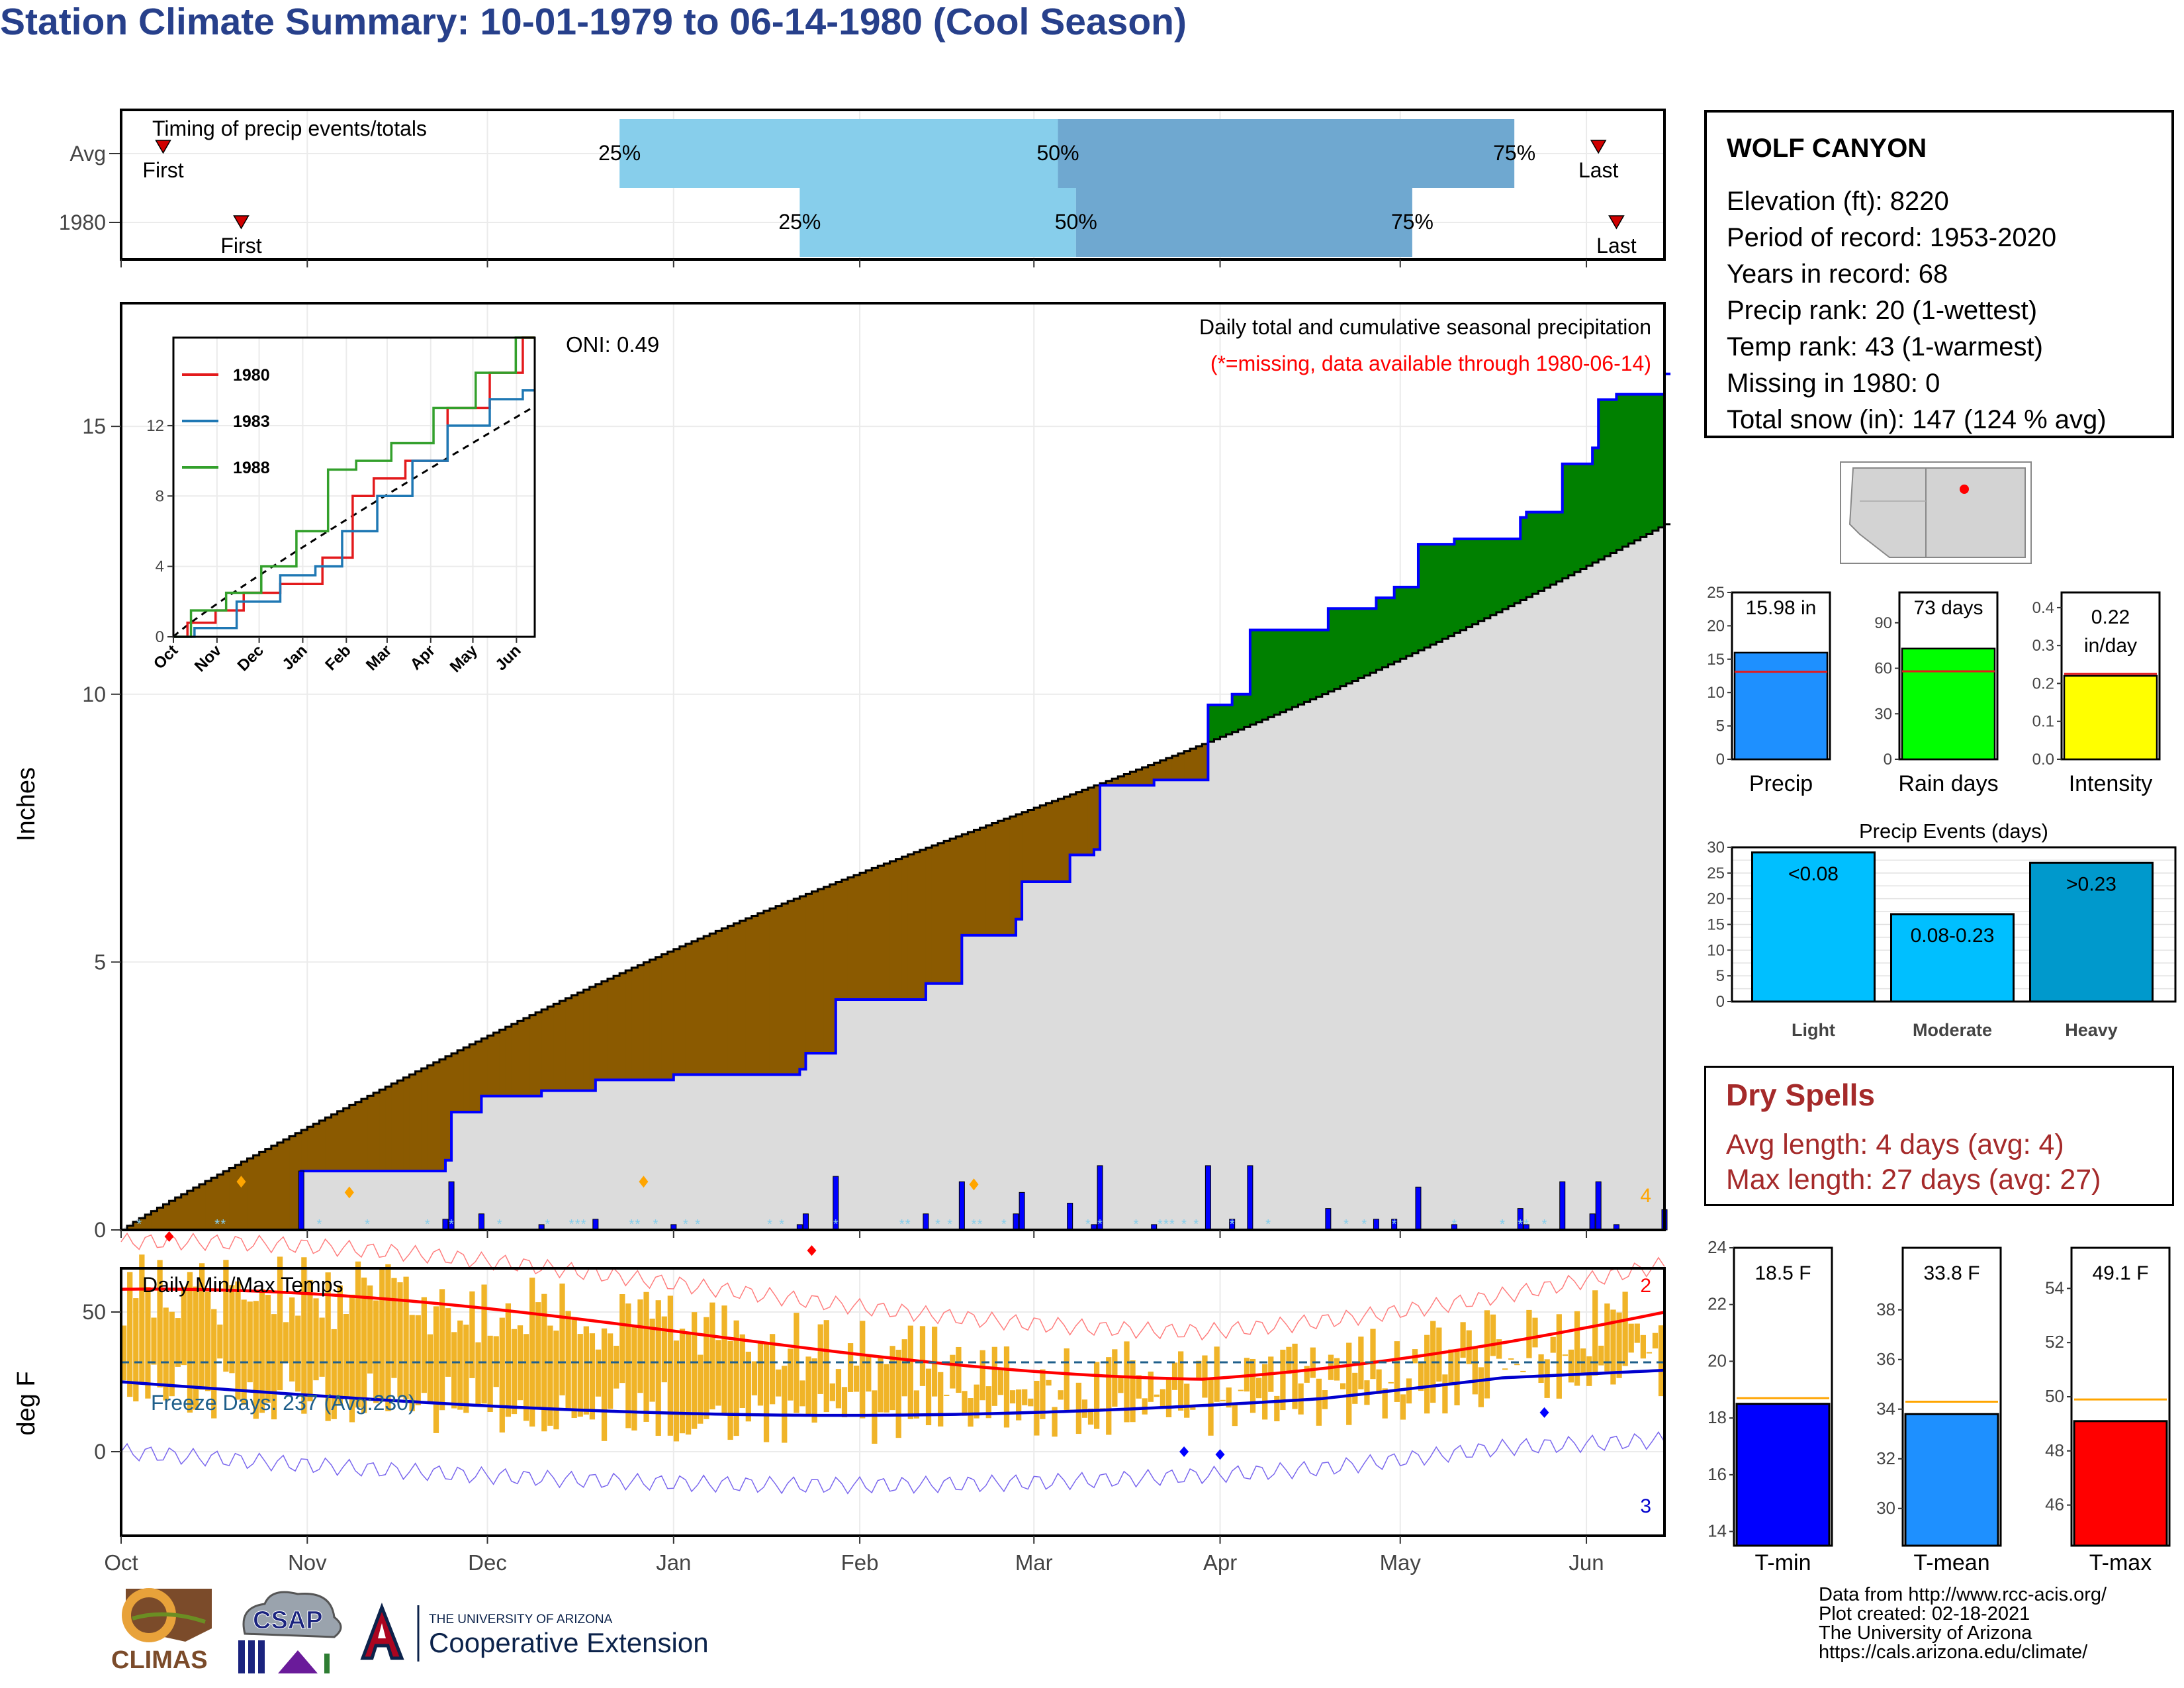  What do you see at coordinates (1783, 1475) in the screenshot?
I see `temp-summary-bar-t-min` at bounding box center [1783, 1475].